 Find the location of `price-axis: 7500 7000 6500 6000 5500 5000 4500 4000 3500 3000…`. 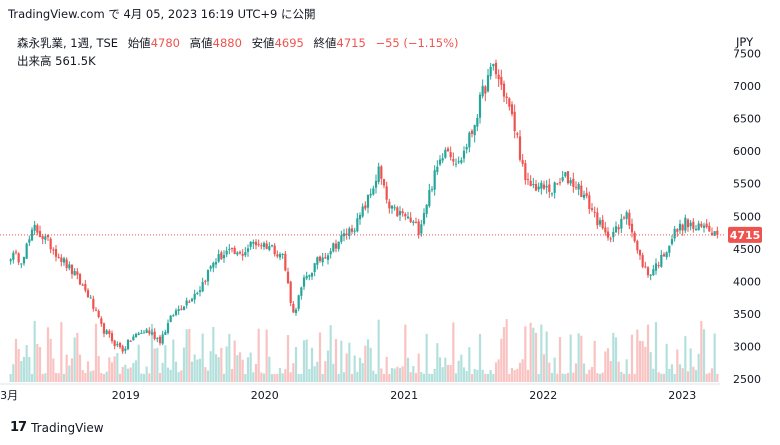

price-axis: 7500 7000 6500 6000 5500 5000 4500 4000 3500 3000… is located at coordinates (747, 216).